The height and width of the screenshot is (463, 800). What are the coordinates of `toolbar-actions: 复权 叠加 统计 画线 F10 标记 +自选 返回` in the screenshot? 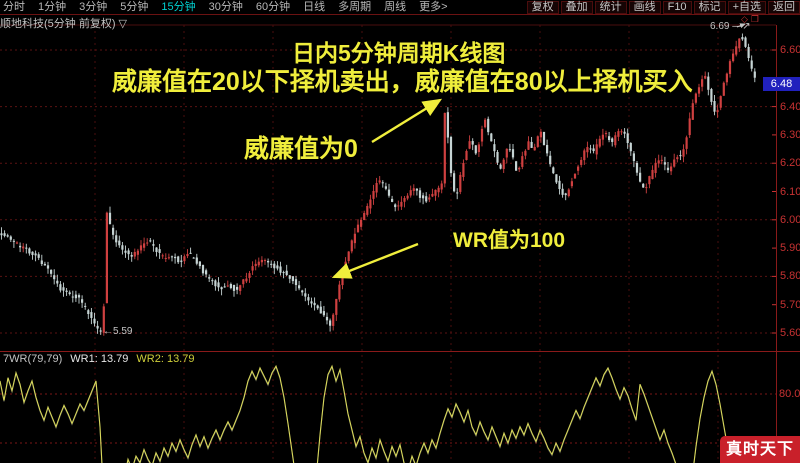 It's located at (662, 7).